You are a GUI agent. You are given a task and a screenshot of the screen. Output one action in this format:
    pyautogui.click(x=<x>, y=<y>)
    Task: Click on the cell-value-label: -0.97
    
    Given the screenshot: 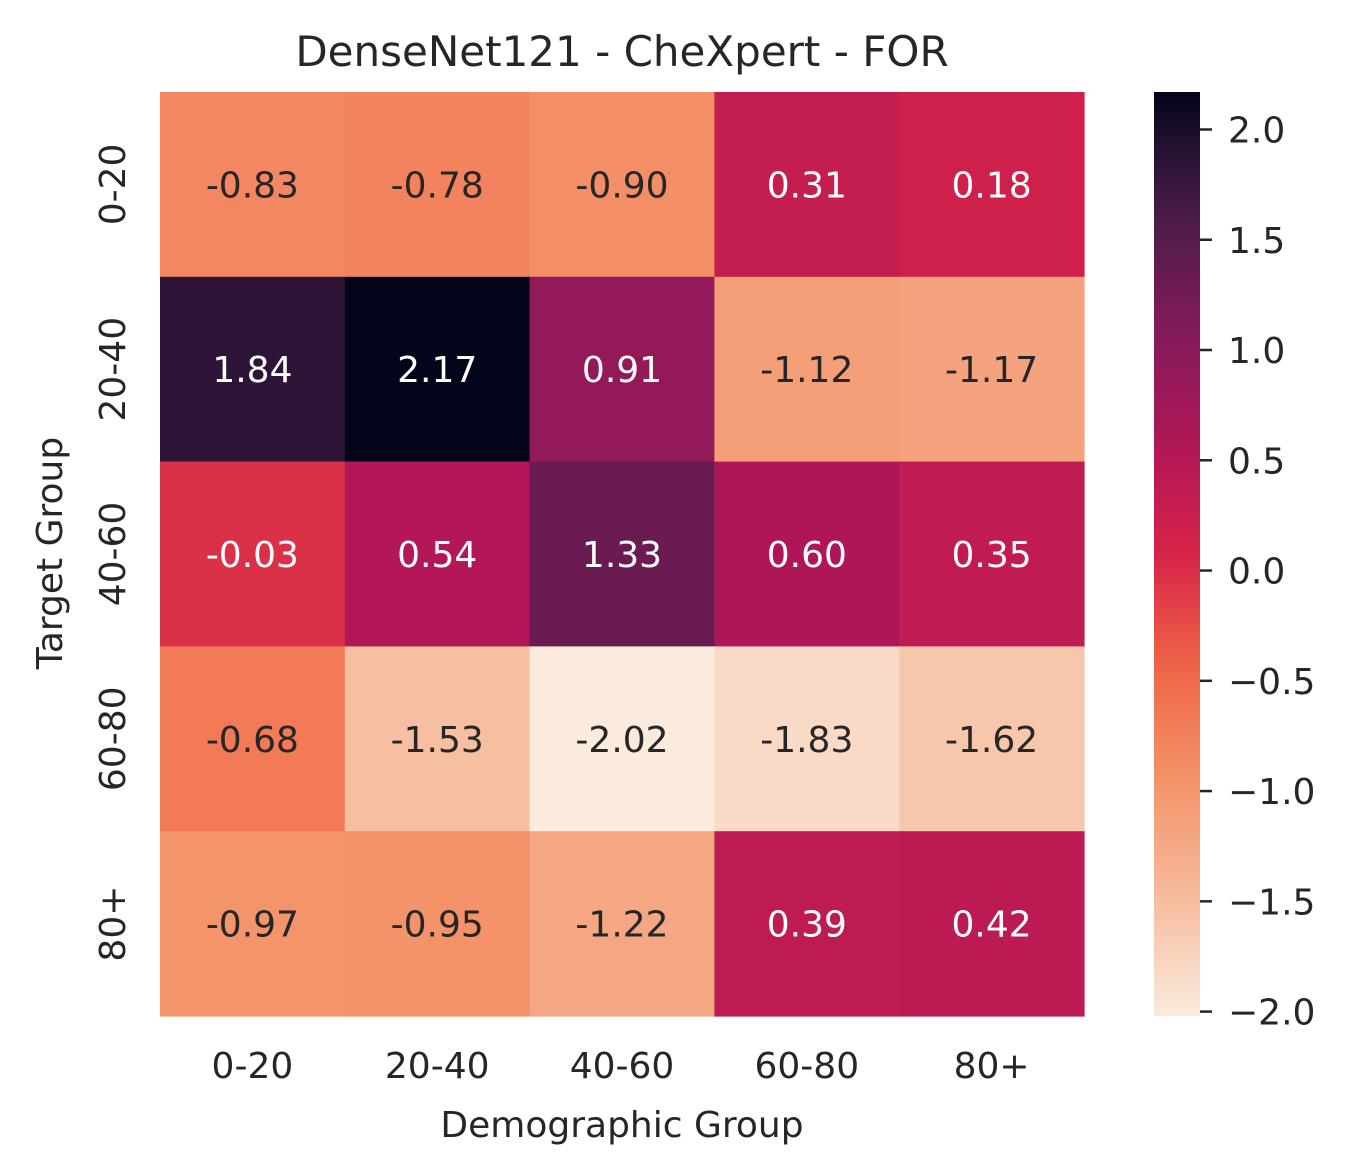 What is the action you would take?
    pyautogui.click(x=252, y=925)
    